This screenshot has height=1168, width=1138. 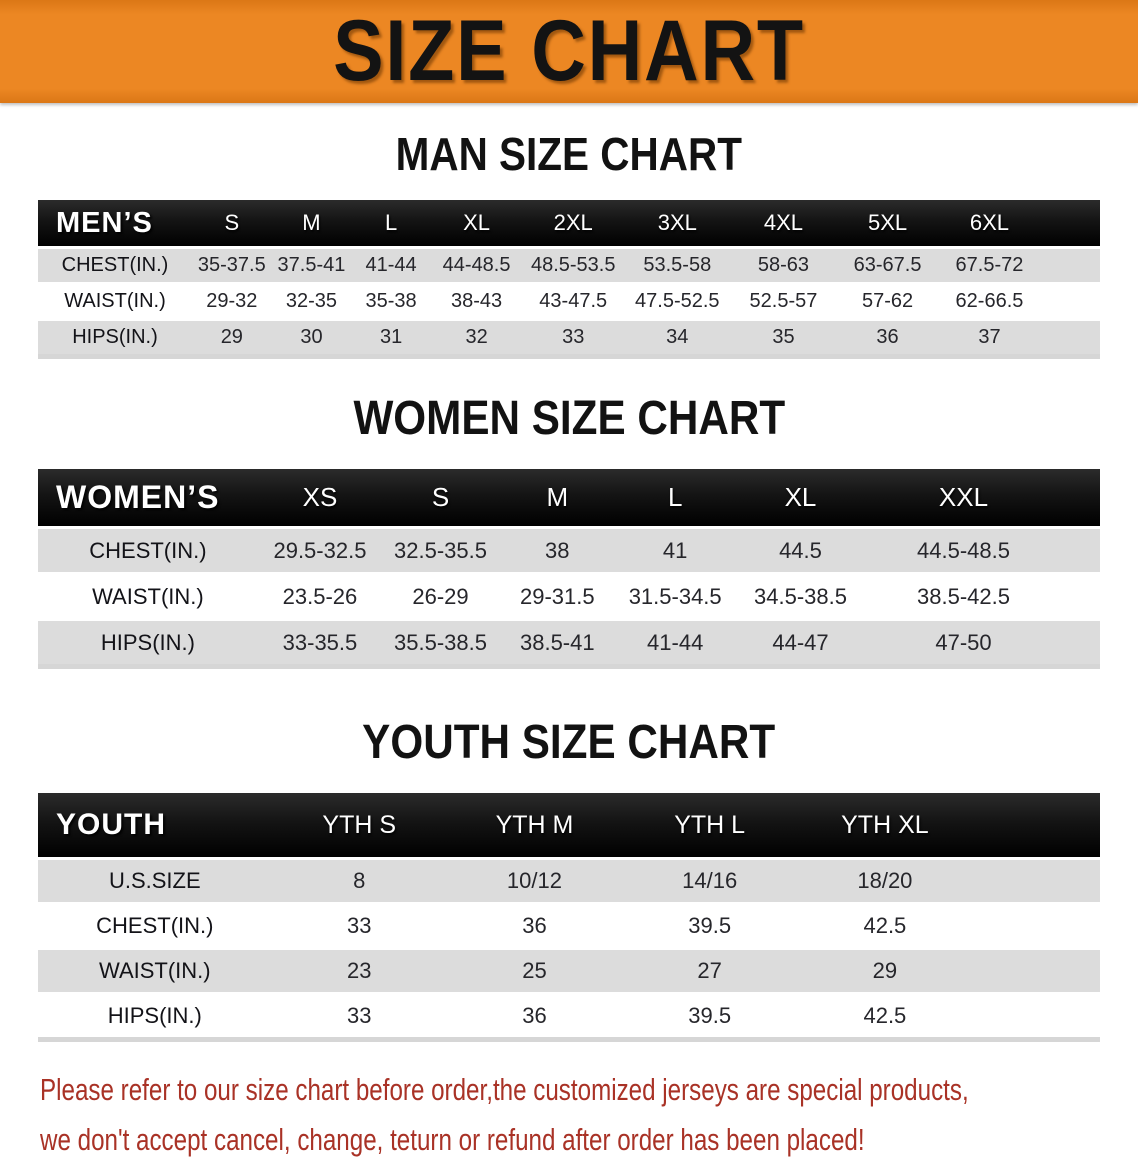 What do you see at coordinates (440, 596) in the screenshot?
I see `measurement-value: 26-29` at bounding box center [440, 596].